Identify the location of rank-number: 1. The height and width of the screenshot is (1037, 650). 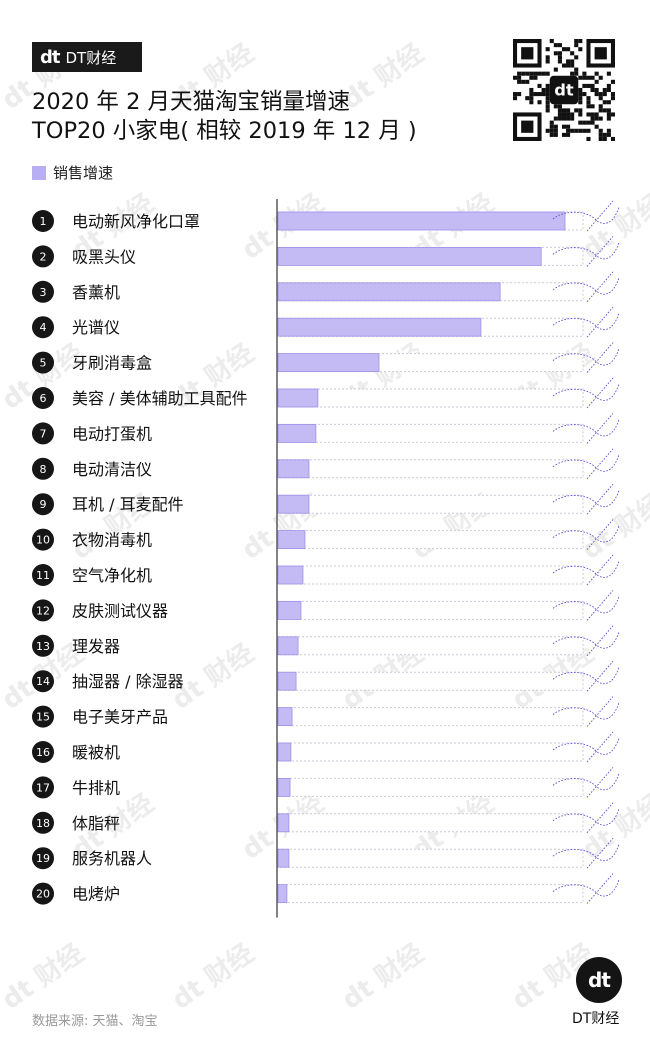
(43, 221).